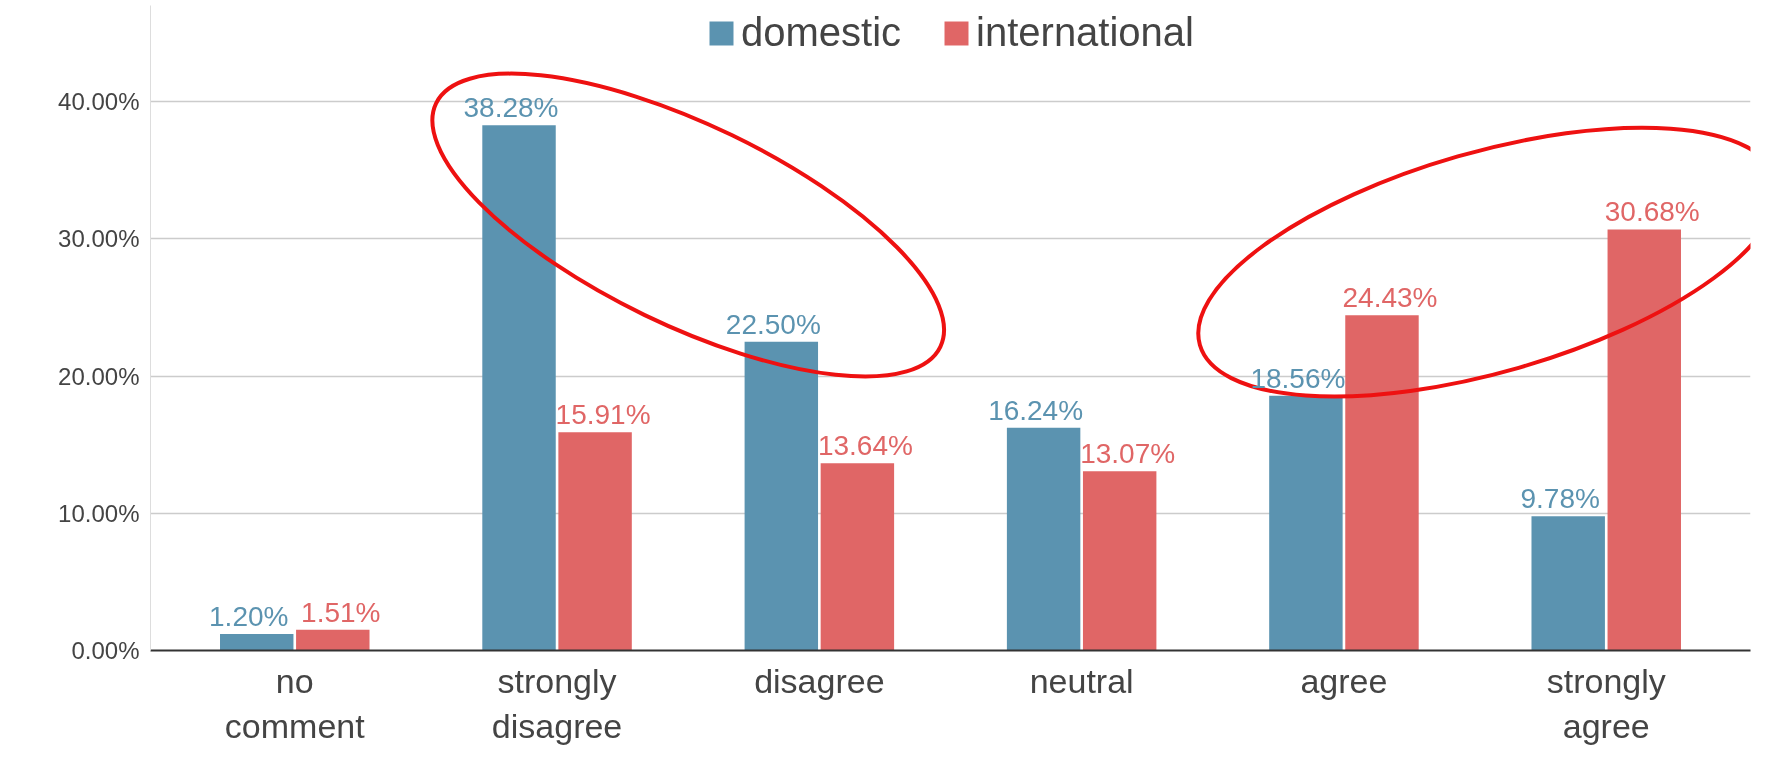 The image size is (1790, 775). Describe the element at coordinates (99, 239) in the screenshot. I see `y-tick-label: 30.00%` at that location.